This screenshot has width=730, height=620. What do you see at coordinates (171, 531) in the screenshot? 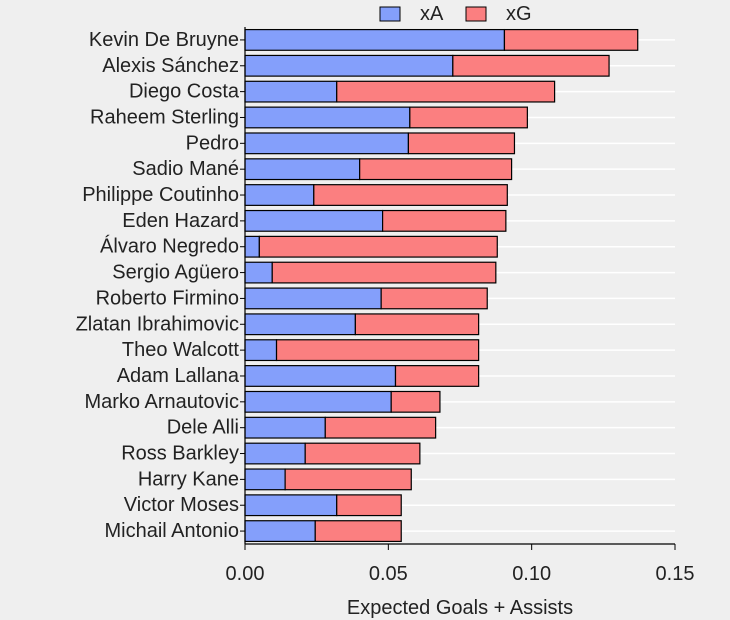
I see `category-label: Michail Antonio` at bounding box center [171, 531].